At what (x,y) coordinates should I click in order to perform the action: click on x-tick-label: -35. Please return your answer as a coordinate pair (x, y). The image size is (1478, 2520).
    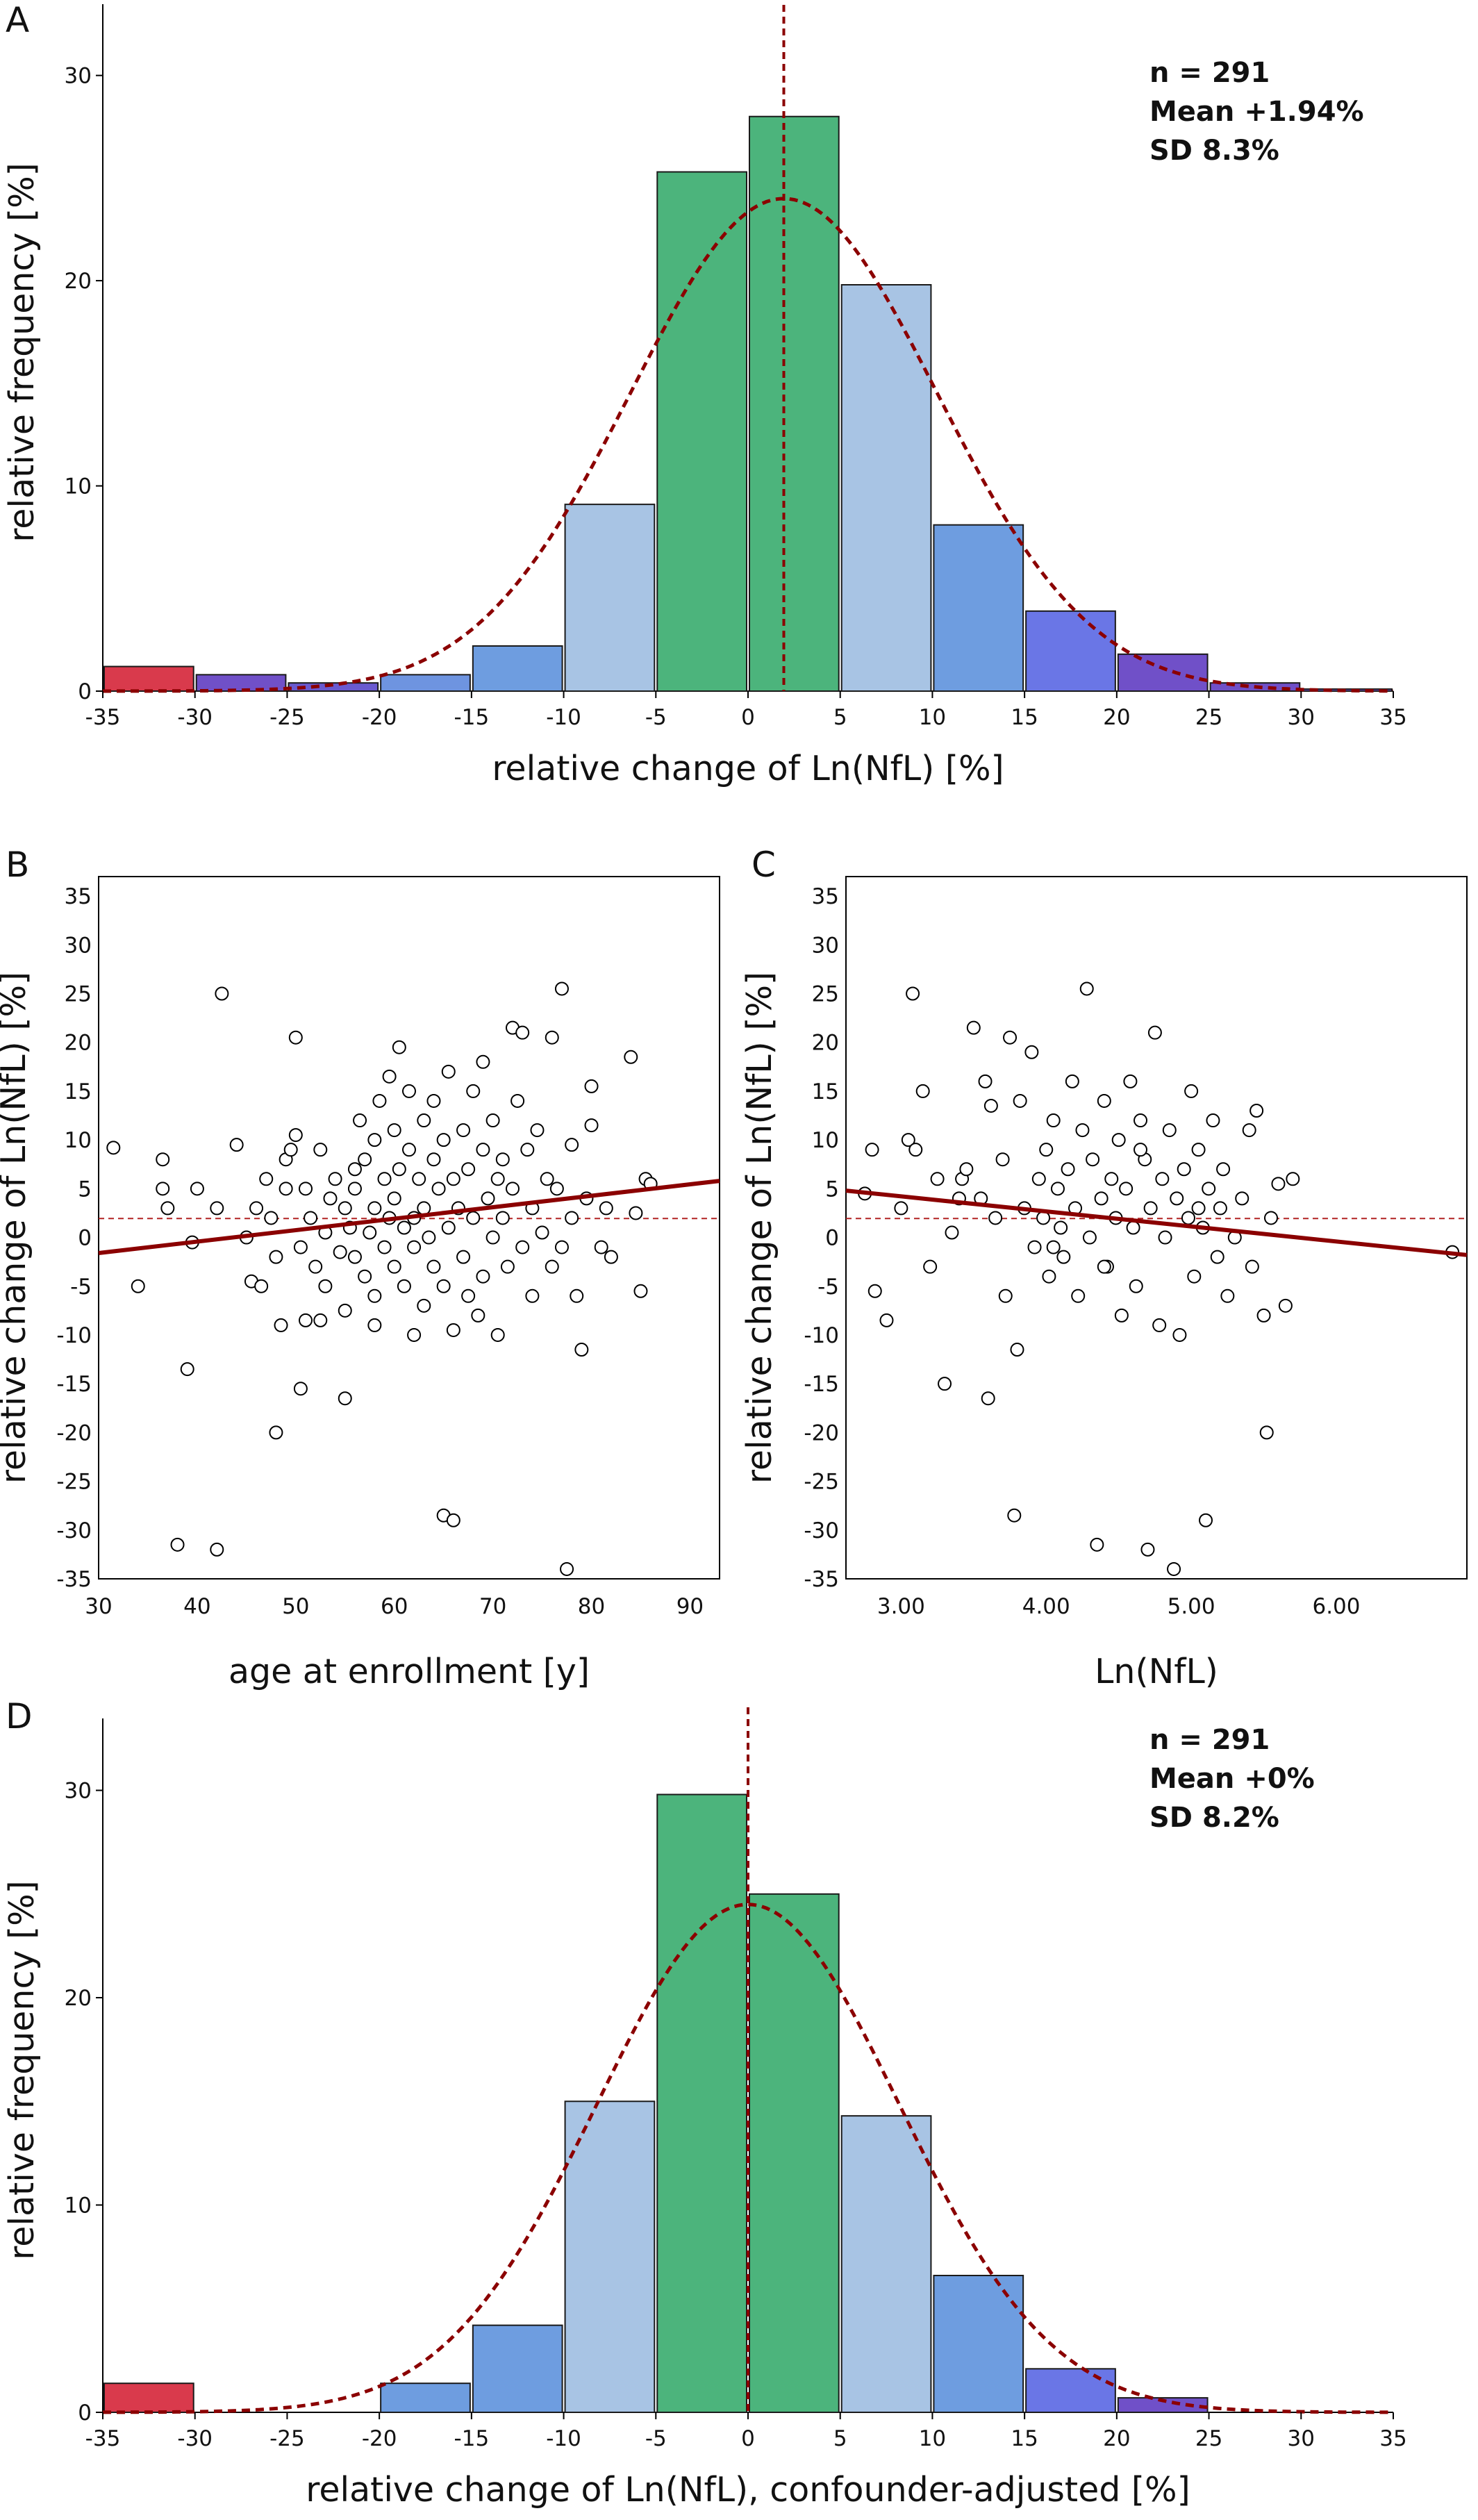
    Looking at the image, I should click on (103, 717).